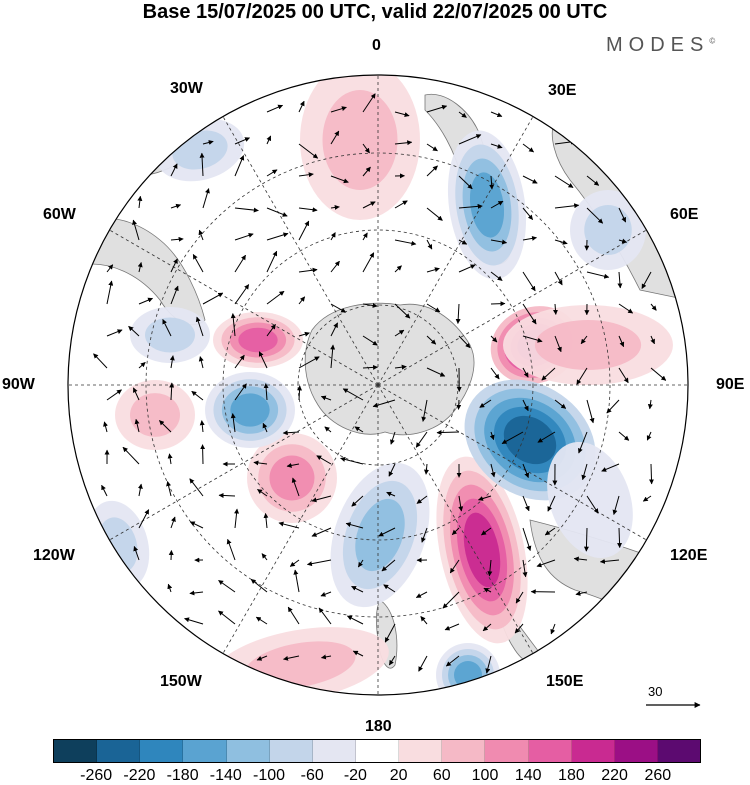 Image resolution: width=750 pixels, height=785 pixels. I want to click on colorbar-tick-label: -220, so click(139, 776).